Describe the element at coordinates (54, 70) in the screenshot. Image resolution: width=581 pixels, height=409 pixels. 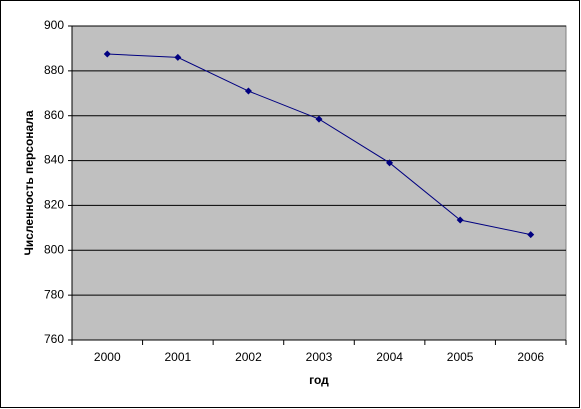
I see `y-tick-label: 880` at that location.